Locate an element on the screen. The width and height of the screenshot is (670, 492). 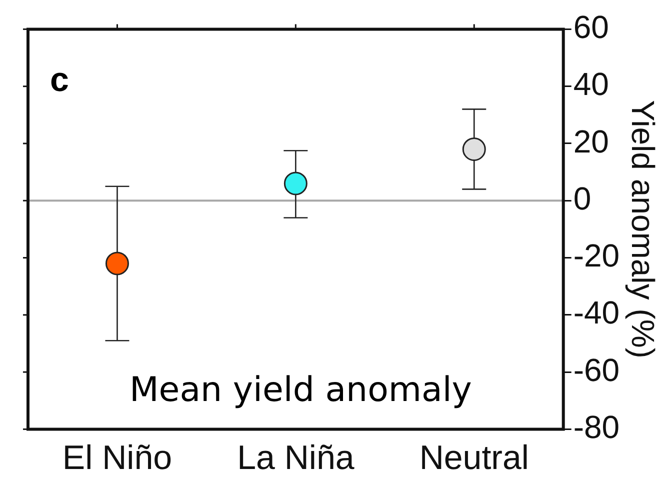
x-tick-label: El Niño is located at coordinates (117, 457).